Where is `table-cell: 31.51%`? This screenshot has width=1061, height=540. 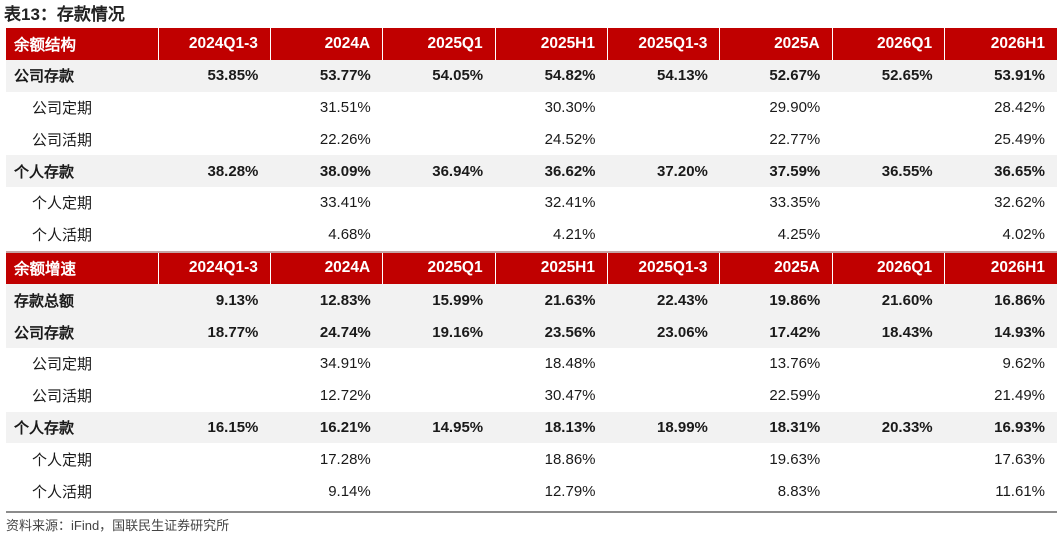
table-cell: 31.51% is located at coordinates (326, 107).